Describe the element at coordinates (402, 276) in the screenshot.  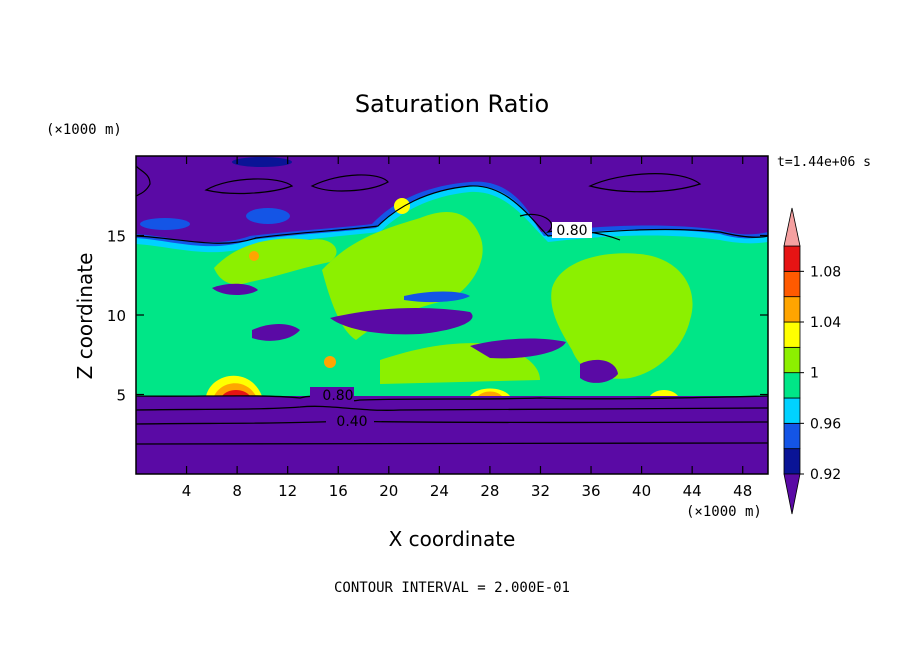
I see `cloud-core-center` at that location.